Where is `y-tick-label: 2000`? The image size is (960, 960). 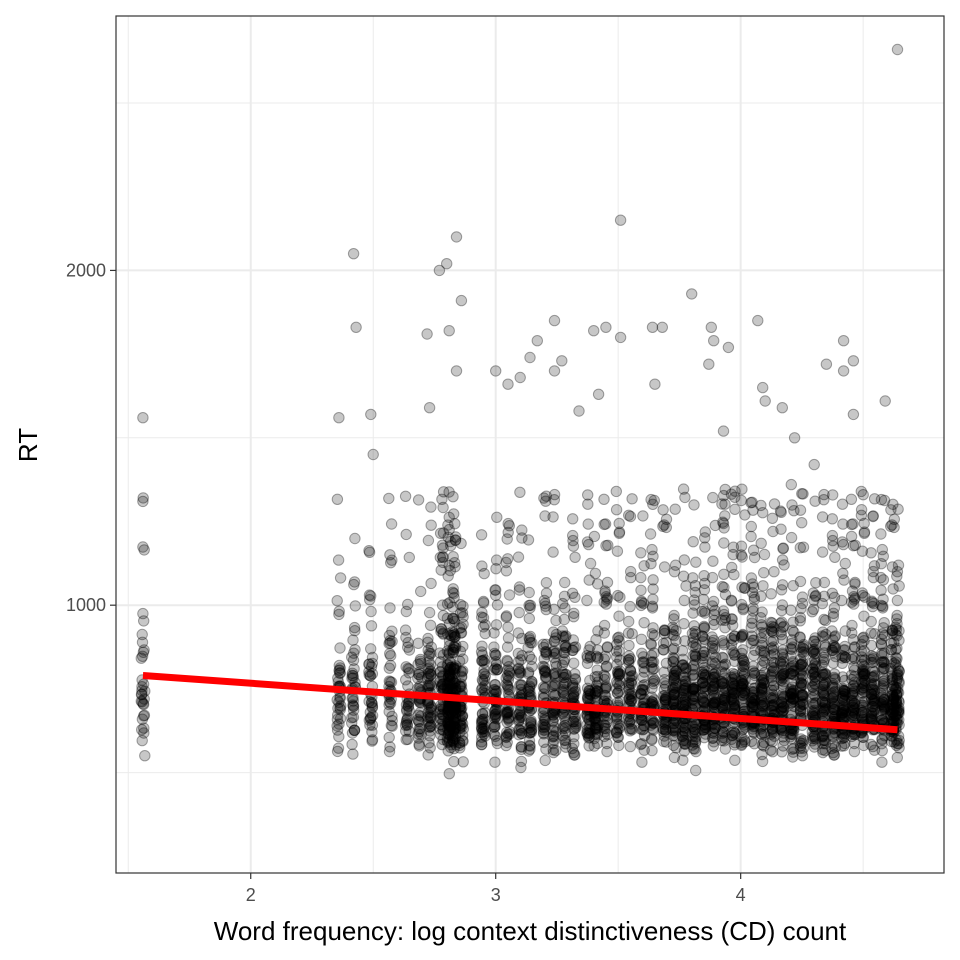 y-tick-label: 2000 is located at coordinates (86, 270).